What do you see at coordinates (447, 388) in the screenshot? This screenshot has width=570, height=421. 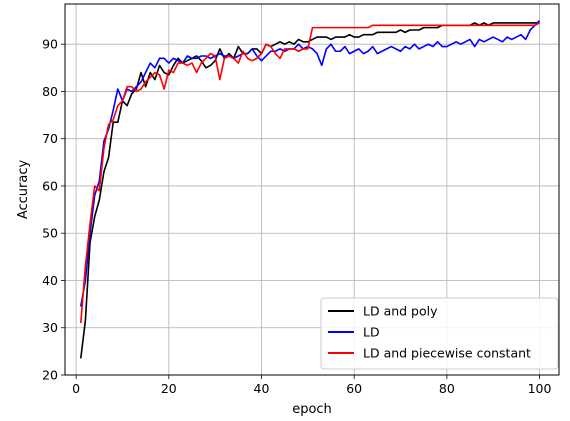 I see `x-tick-label: 80` at bounding box center [447, 388].